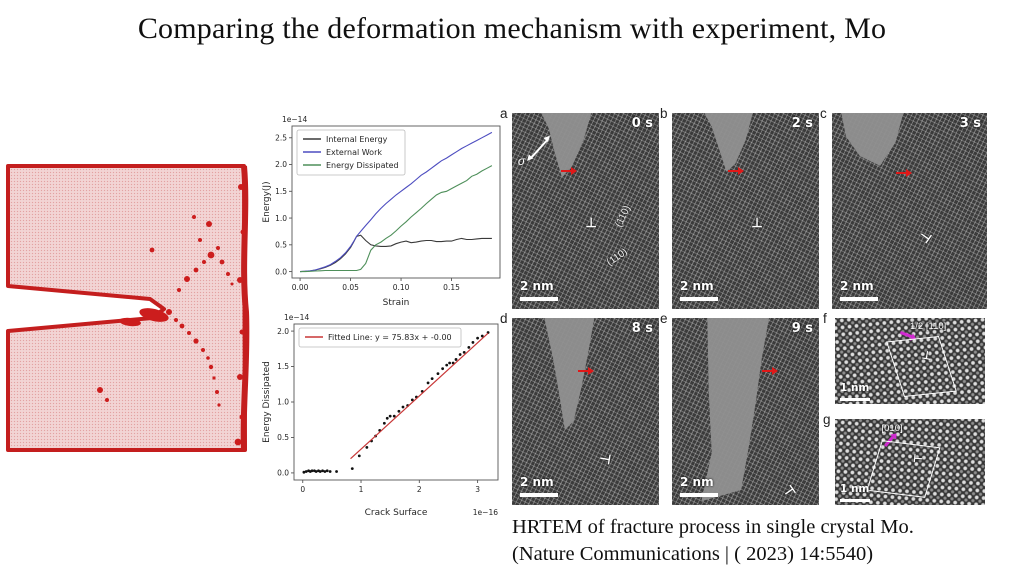 Image resolution: width=1024 pixels, height=582 pixels. What do you see at coordinates (477, 489) in the screenshot?
I see `svg-text: 3` at bounding box center [477, 489].